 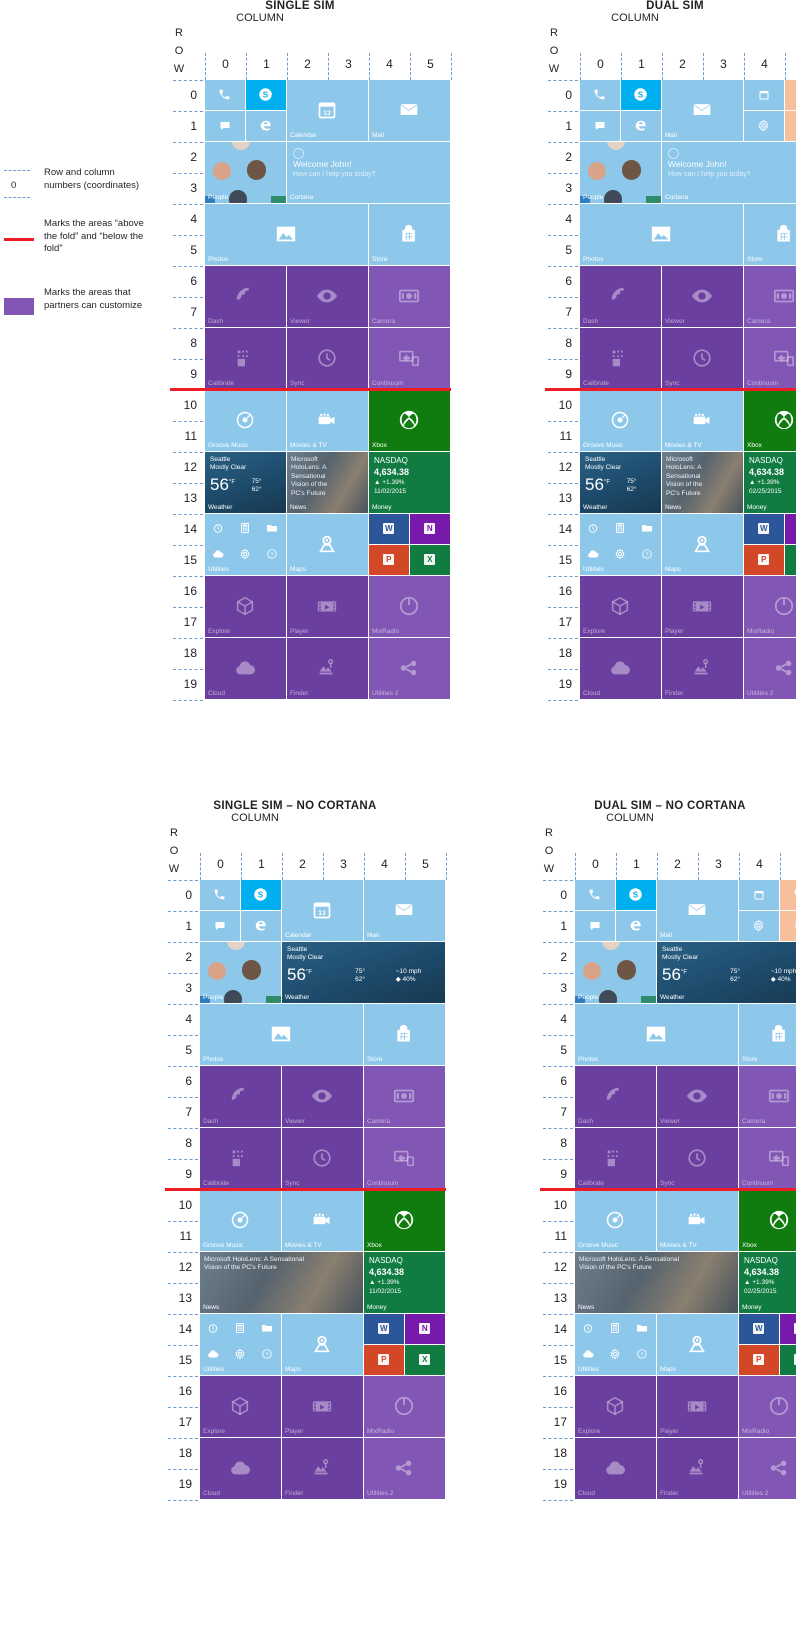 What do you see at coordinates (702, 420) in the screenshot?
I see `tile-movies-tv: Movies & TV` at bounding box center [702, 420].